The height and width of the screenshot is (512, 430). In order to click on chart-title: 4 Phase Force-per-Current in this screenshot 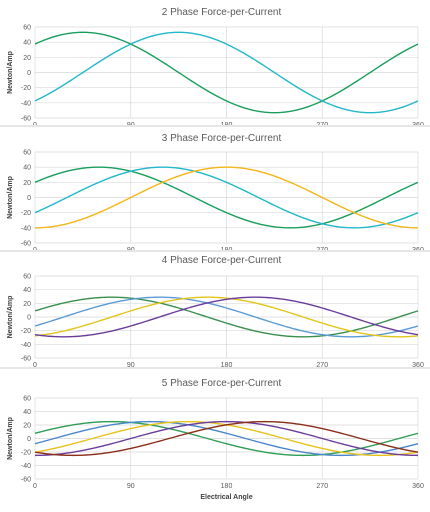, I will do `click(222, 260)`.